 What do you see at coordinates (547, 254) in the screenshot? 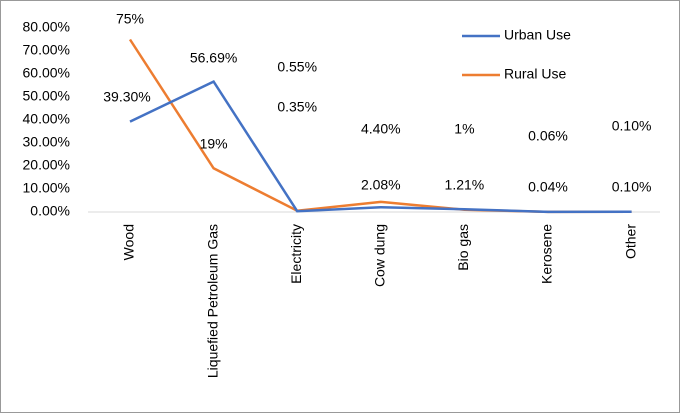
I see `x-tick-label: Kerosene` at bounding box center [547, 254].